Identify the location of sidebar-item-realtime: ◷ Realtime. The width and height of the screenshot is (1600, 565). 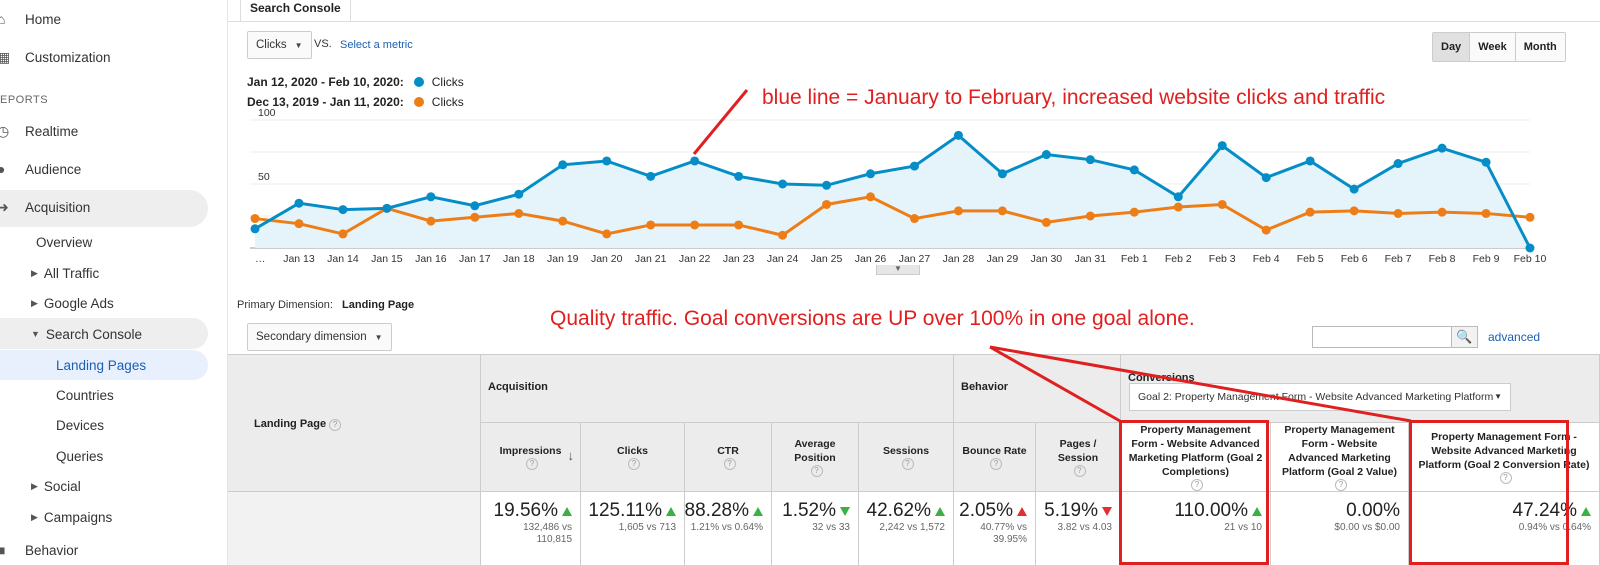
(39, 131).